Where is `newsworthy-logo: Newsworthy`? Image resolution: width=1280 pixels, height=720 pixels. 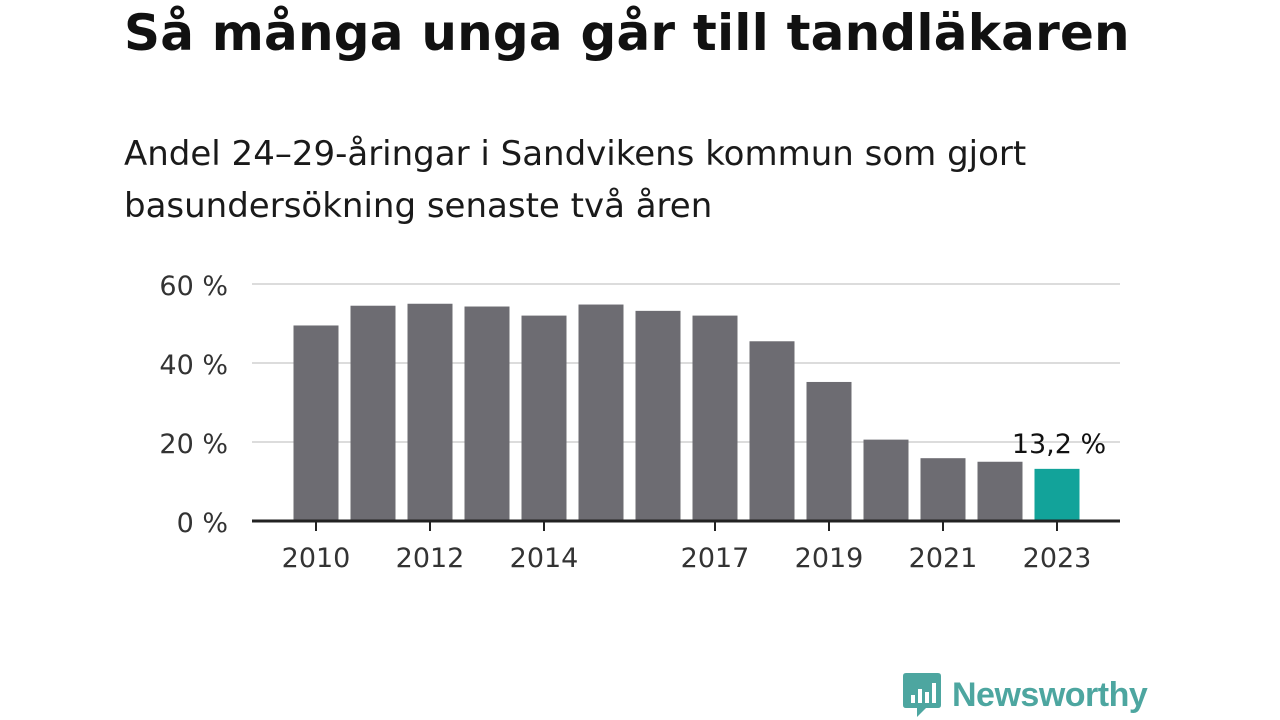
newsworthy-logo: Newsworthy is located at coordinates (1025, 695).